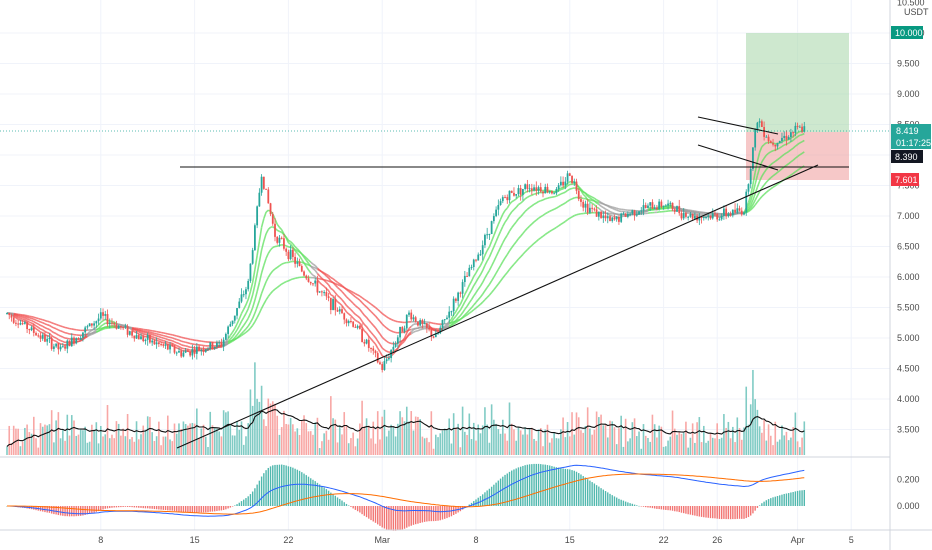  I want to click on svg-text: 01:17:25, so click(913, 143).